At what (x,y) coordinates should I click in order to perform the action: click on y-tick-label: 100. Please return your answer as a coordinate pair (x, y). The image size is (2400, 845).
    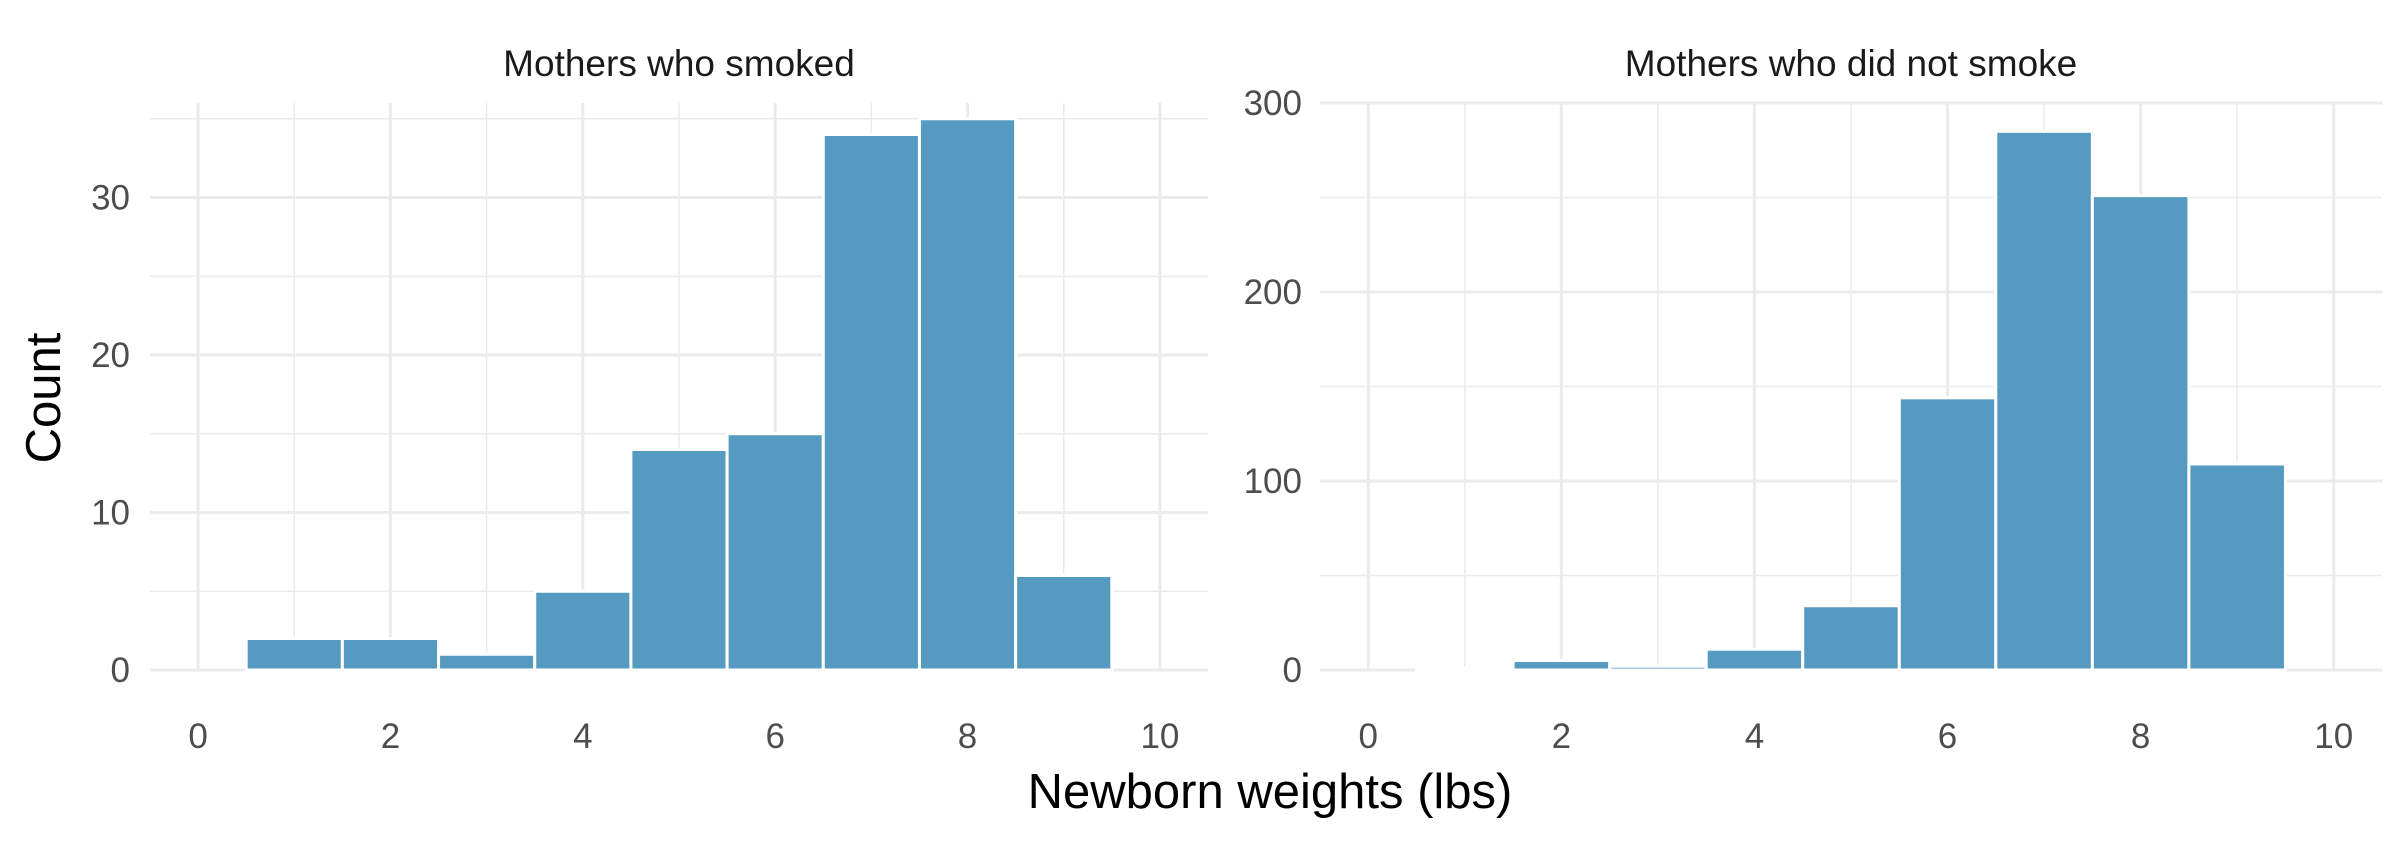
    Looking at the image, I should click on (1273, 481).